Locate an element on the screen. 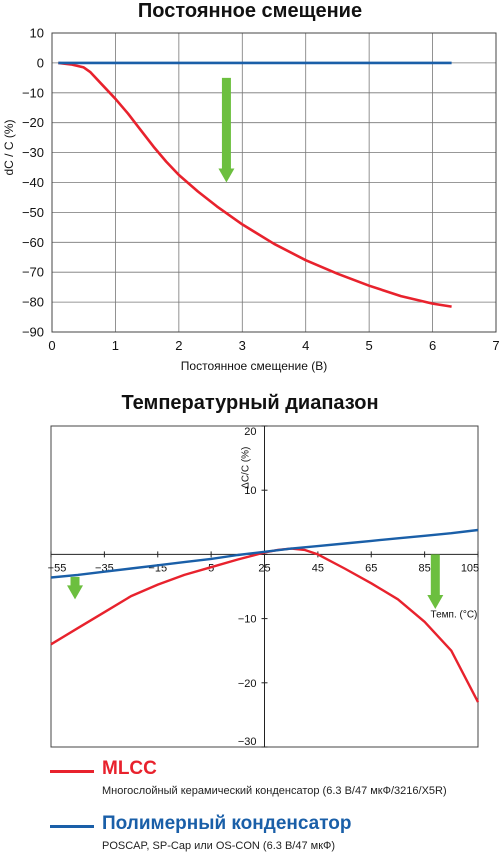 The image size is (500, 852). y-tick-label: 20 is located at coordinates (250, 432).